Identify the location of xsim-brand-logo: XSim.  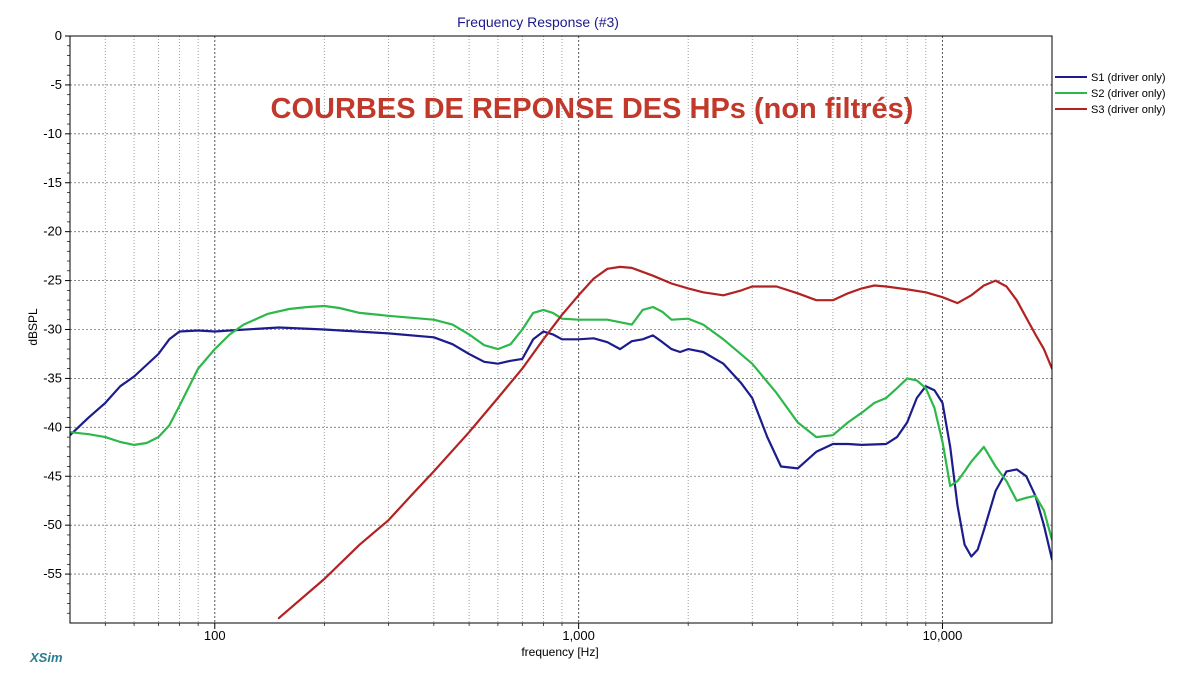
(46, 657).